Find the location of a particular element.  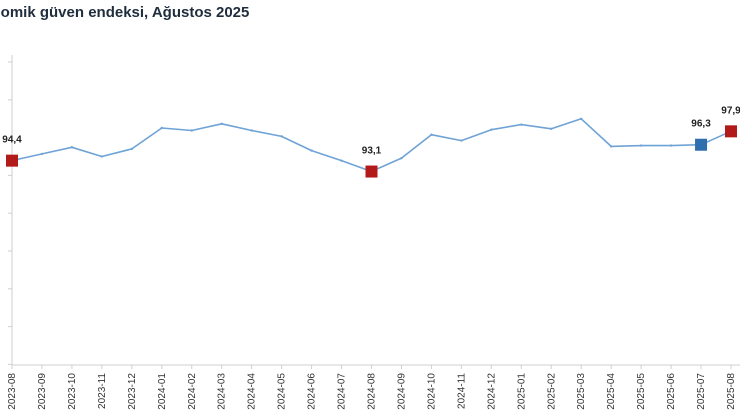

x-tick-label: 2024-04 is located at coordinates (252, 391).